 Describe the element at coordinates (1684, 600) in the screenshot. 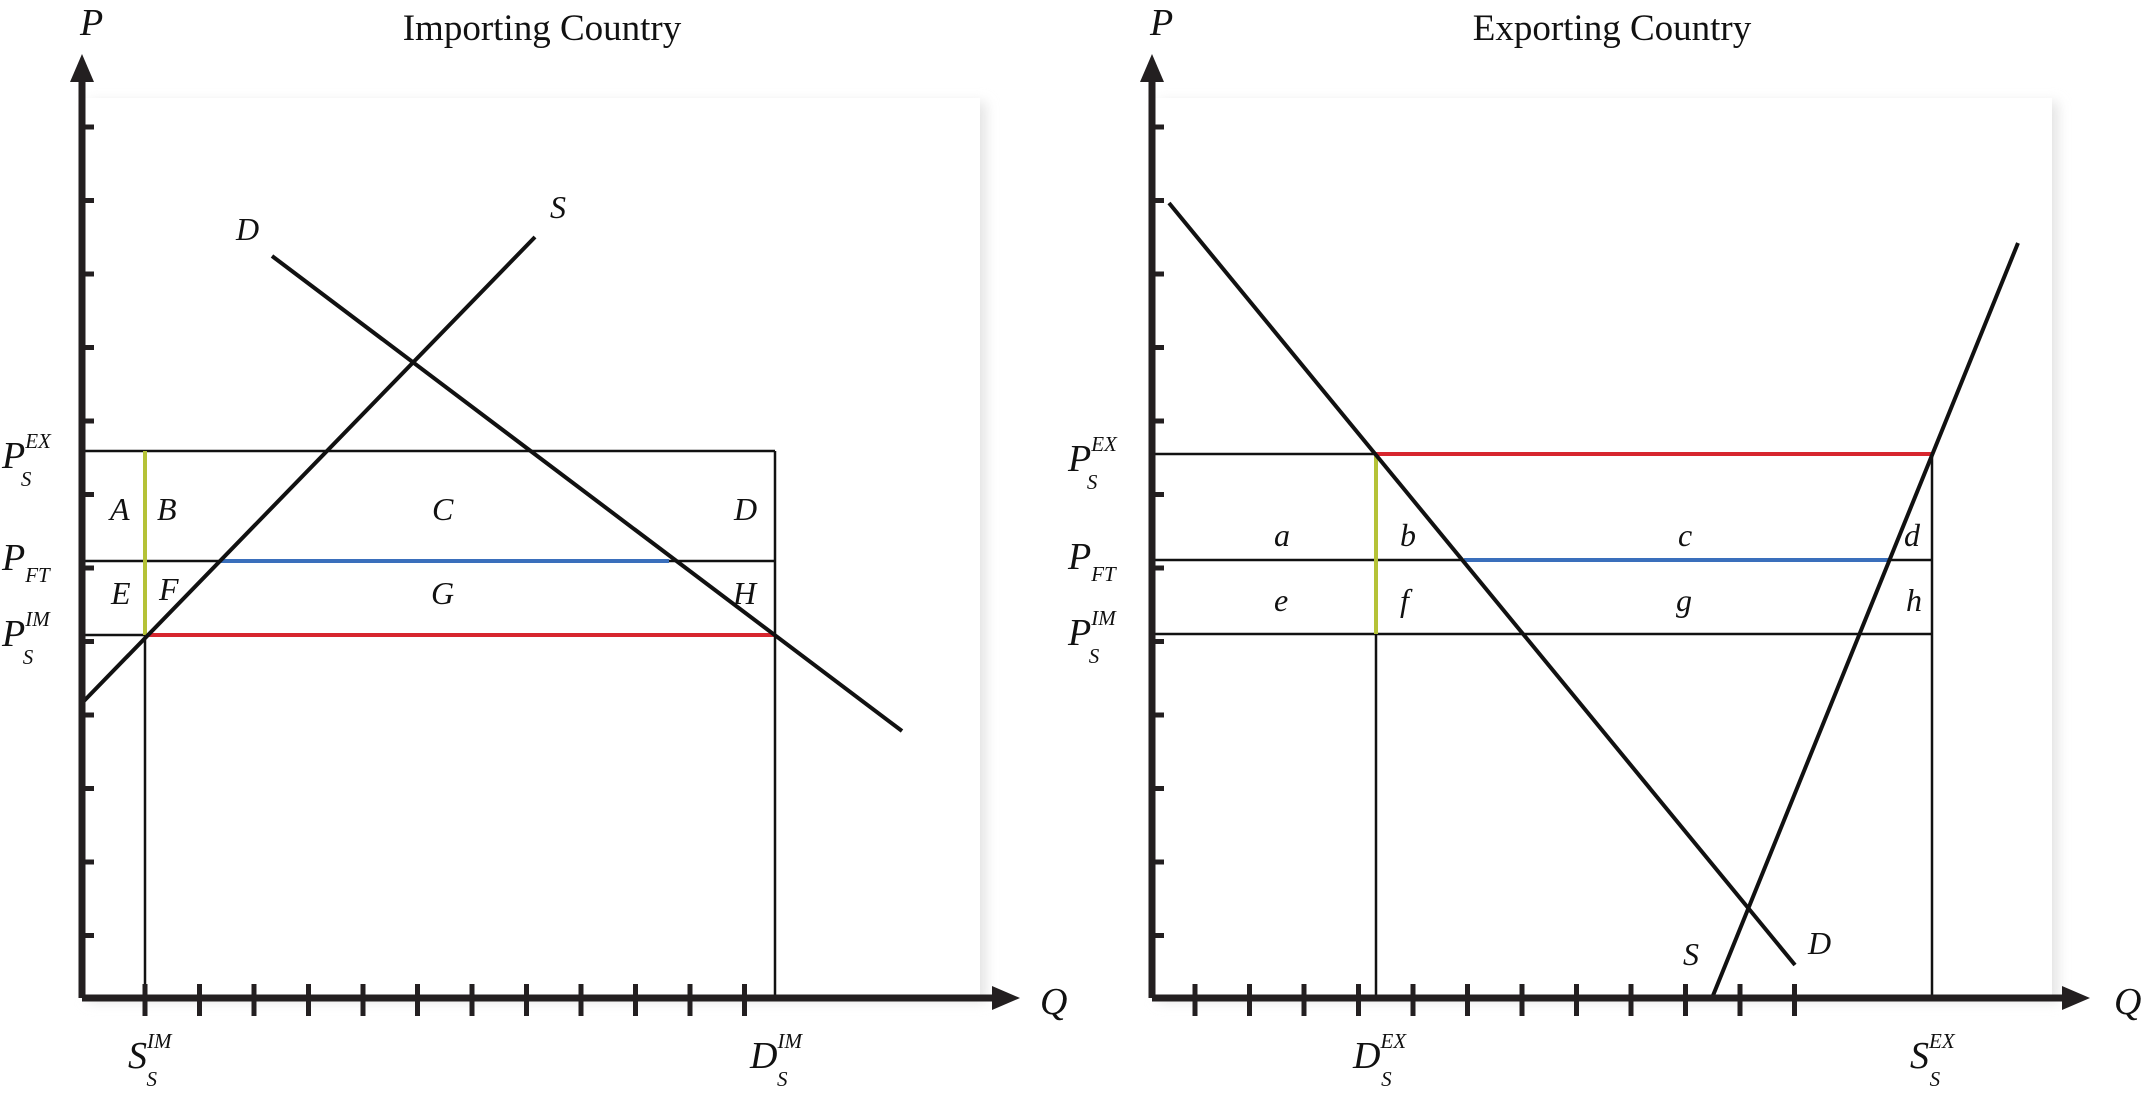

I see `region-label-g: g` at that location.